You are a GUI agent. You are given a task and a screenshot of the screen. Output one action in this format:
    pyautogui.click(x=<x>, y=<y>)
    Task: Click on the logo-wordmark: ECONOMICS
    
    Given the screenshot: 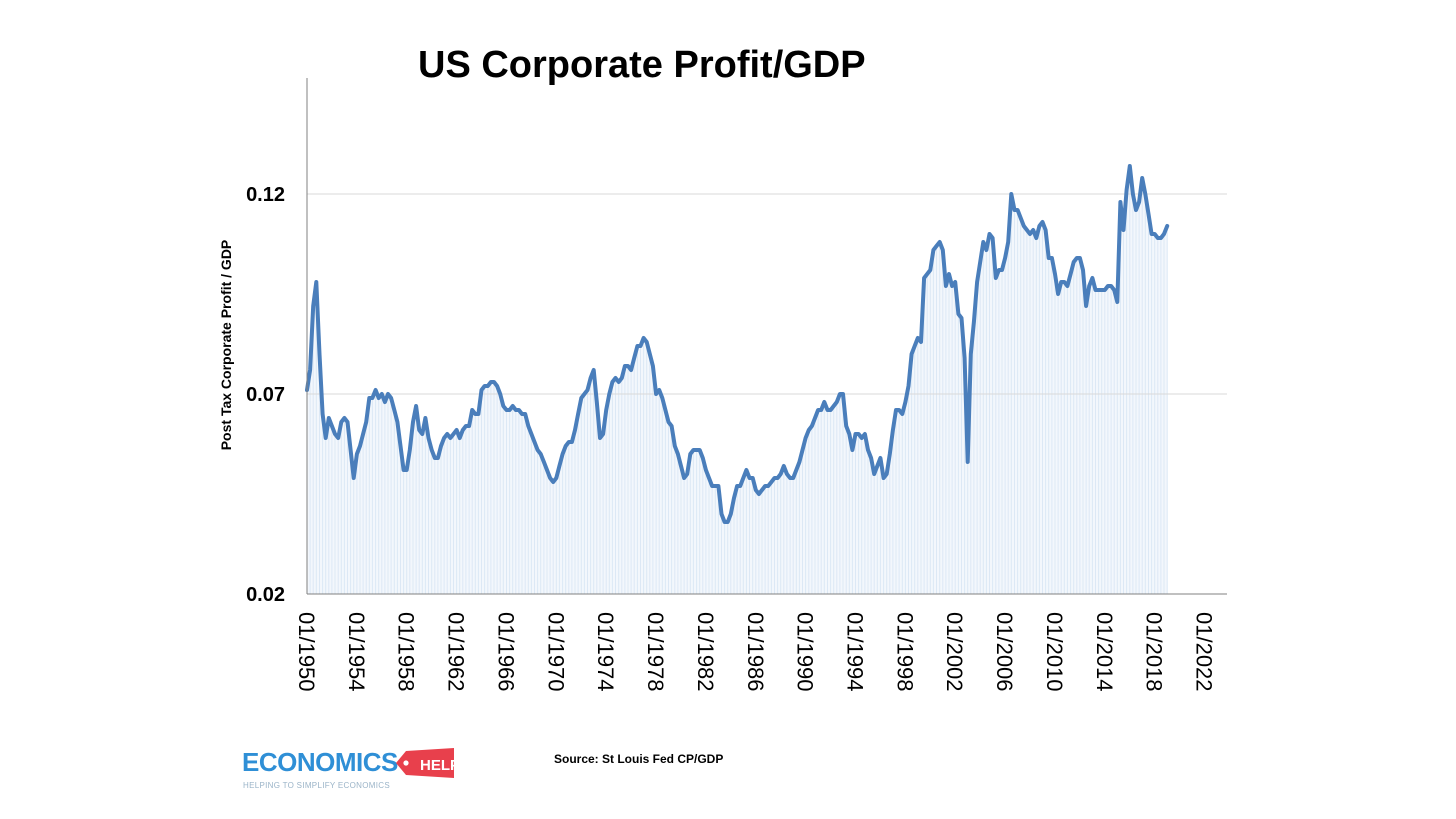 What is the action you would take?
    pyautogui.click(x=320, y=762)
    